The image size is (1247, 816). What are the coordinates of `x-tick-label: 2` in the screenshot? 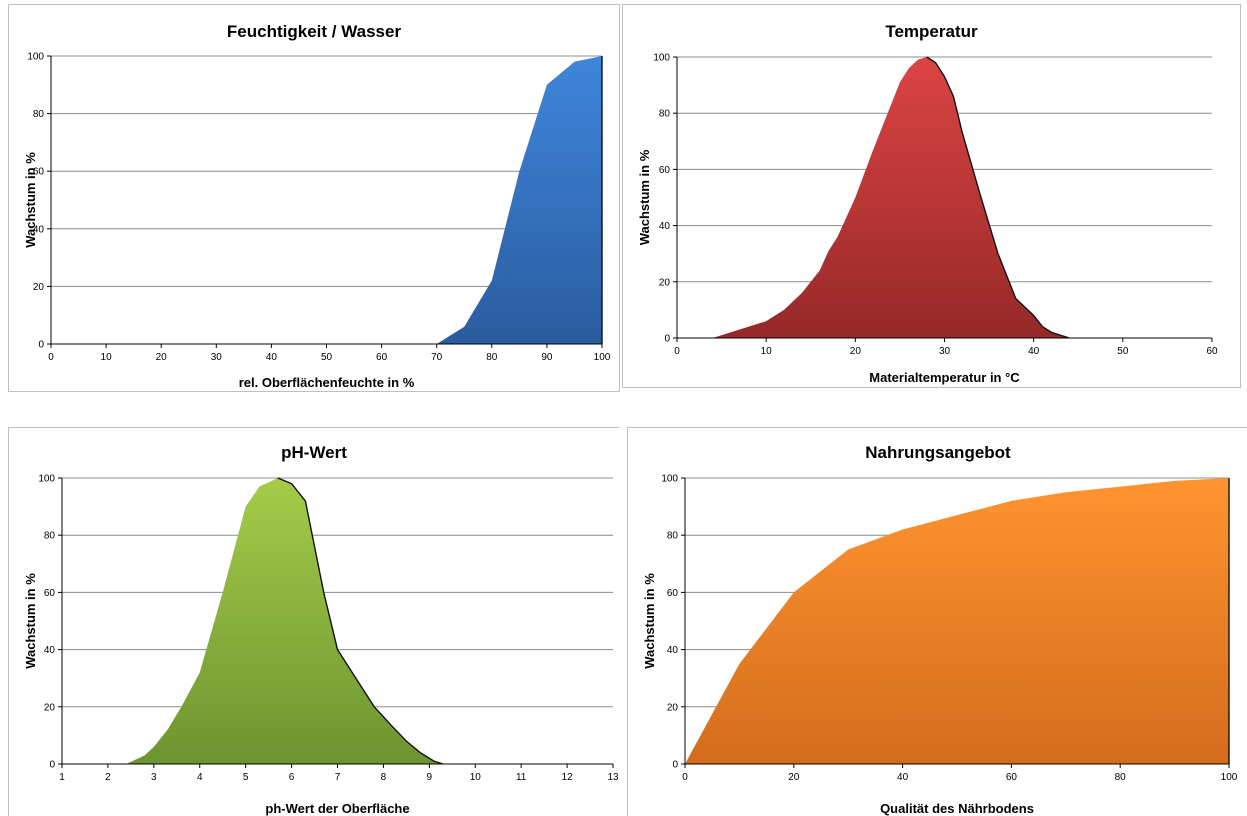 It's located at (108, 777).